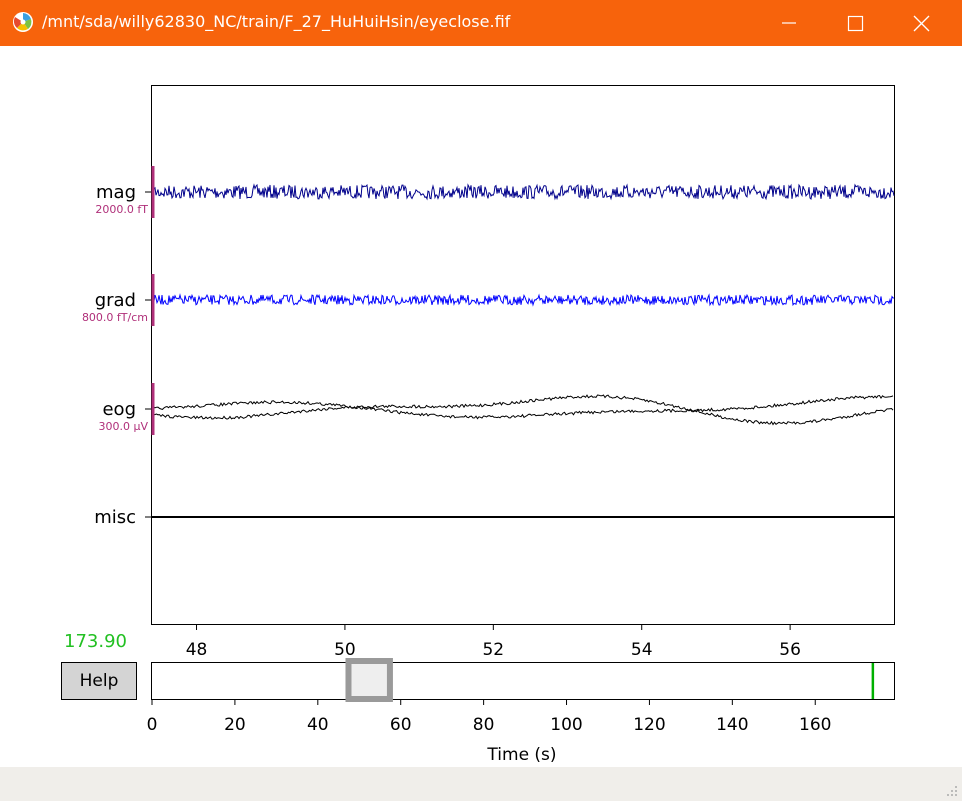 This screenshot has height=801, width=962. What do you see at coordinates (115, 317) in the screenshot?
I see `scale-label-grad: 800.0 fT/cm` at bounding box center [115, 317].